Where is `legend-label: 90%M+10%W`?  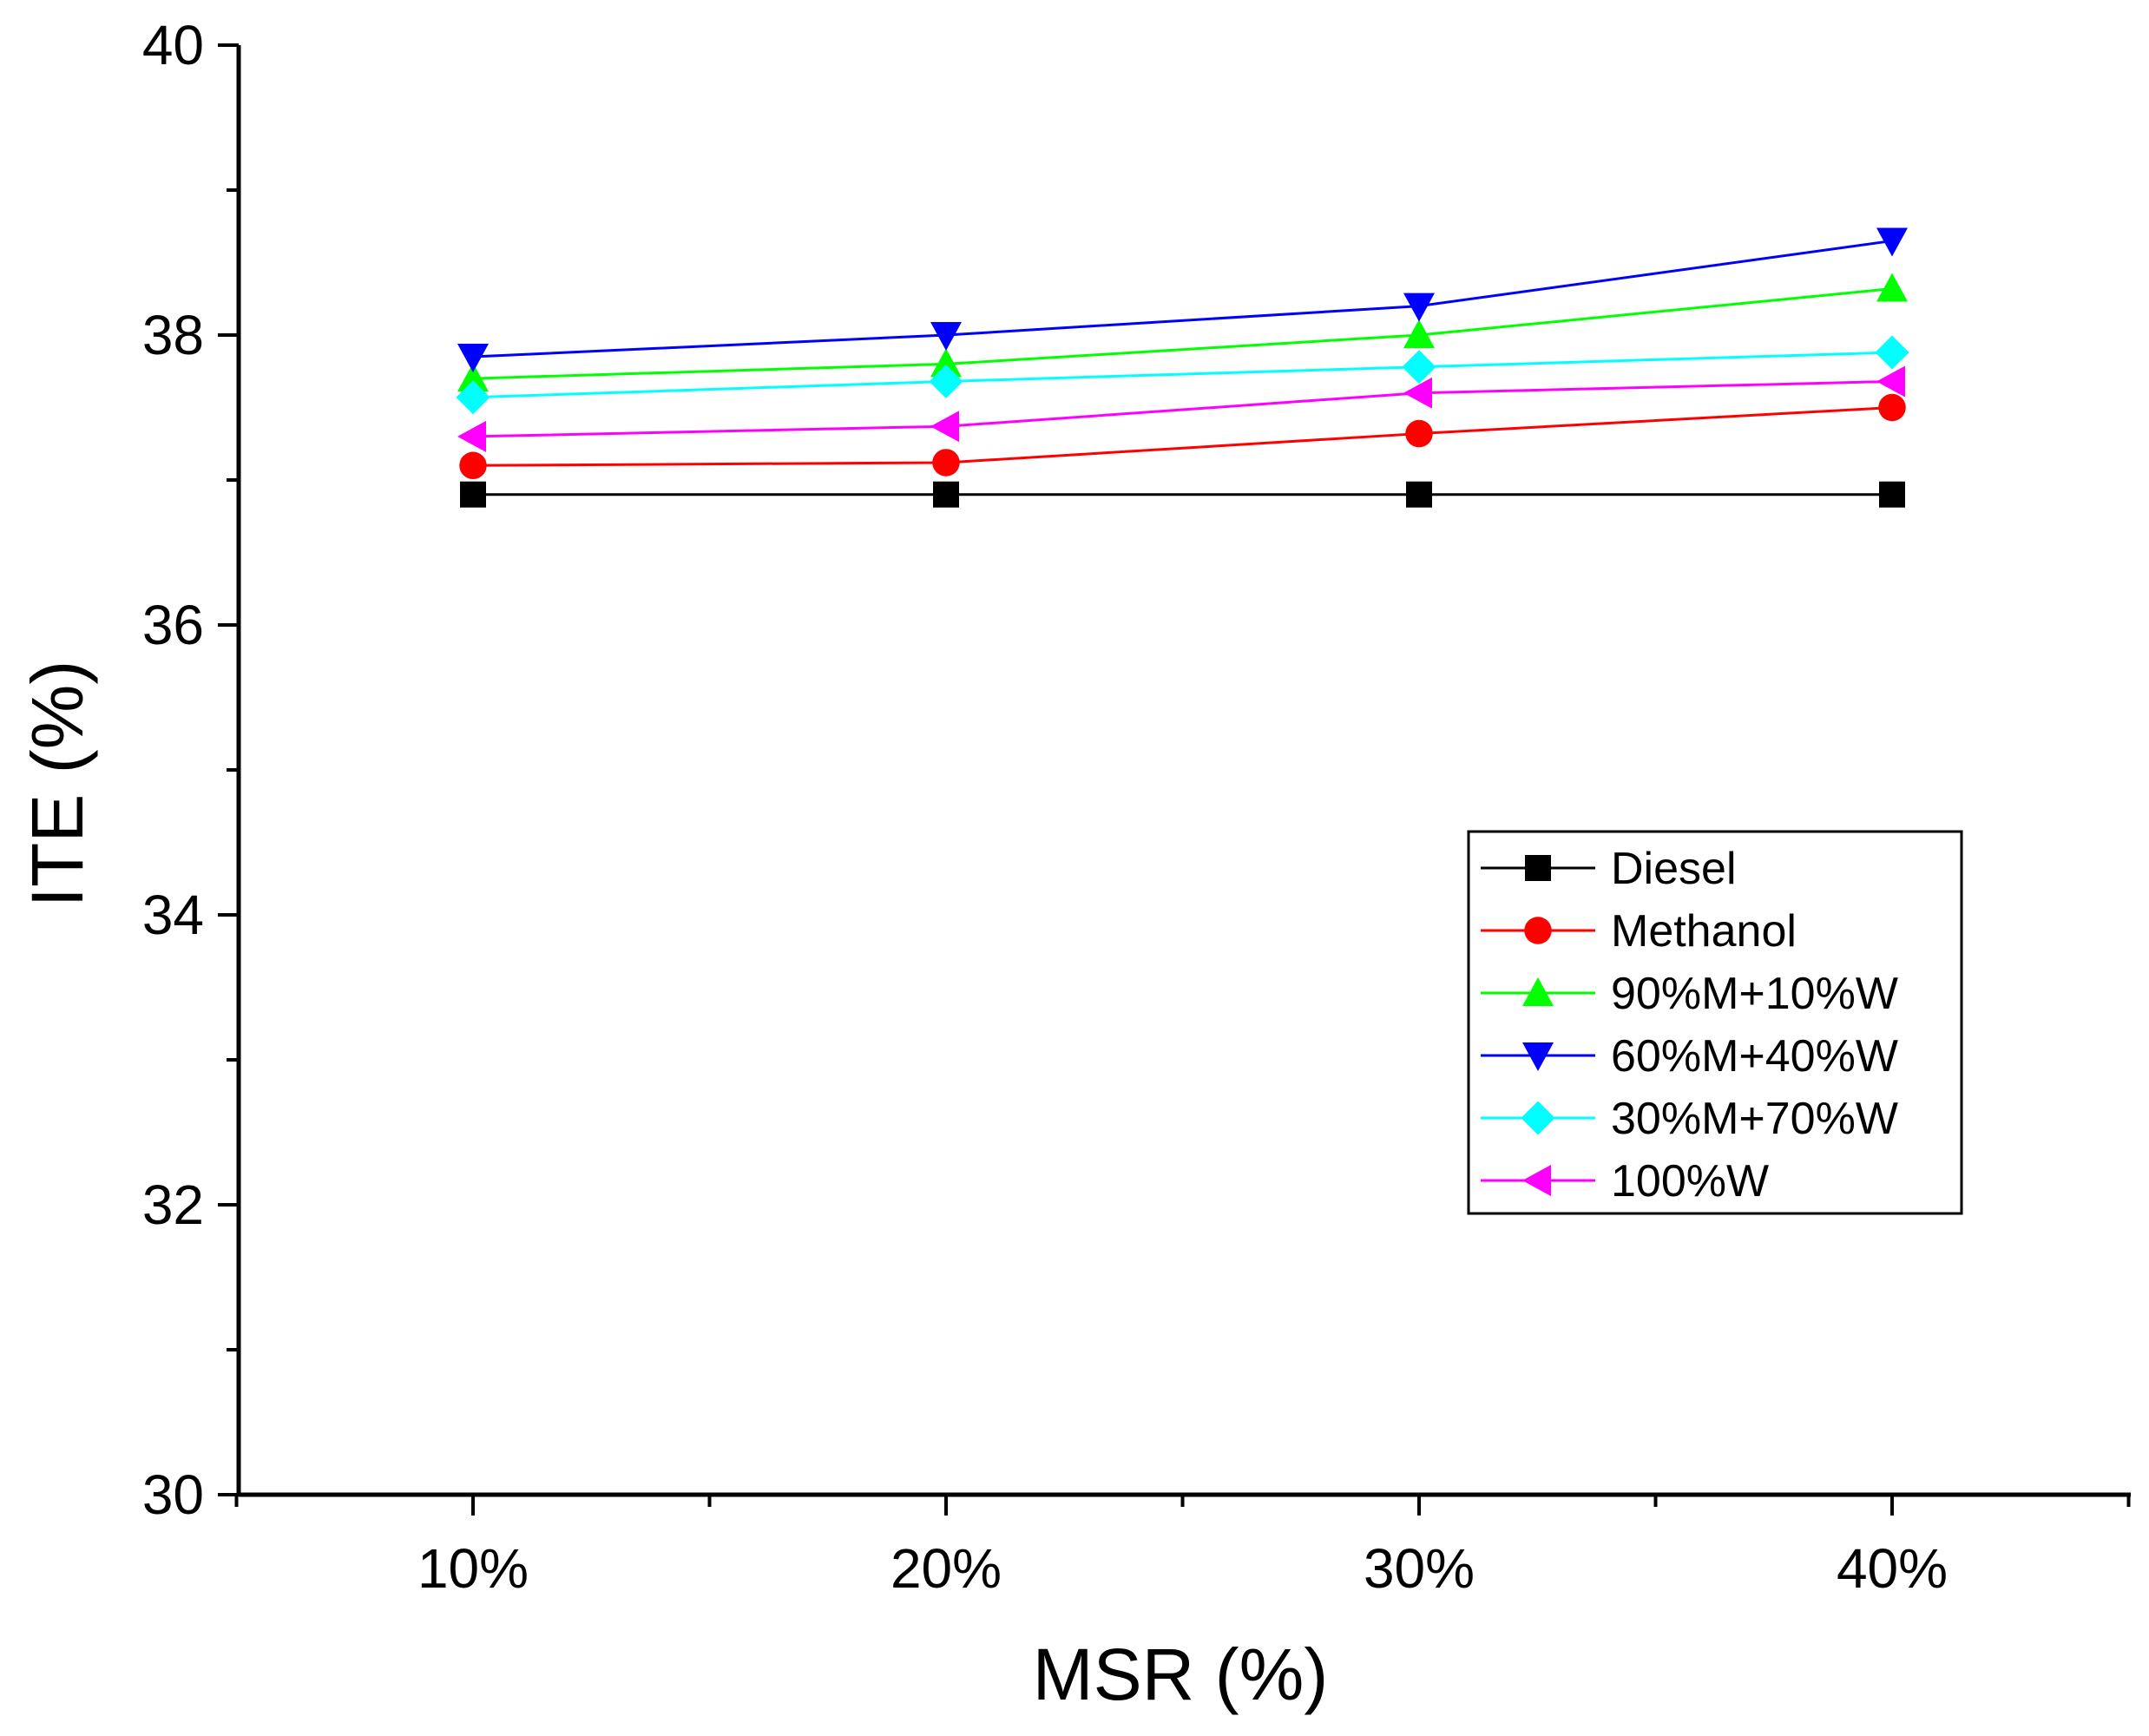 legend-label: 90%M+10%W is located at coordinates (1754, 994).